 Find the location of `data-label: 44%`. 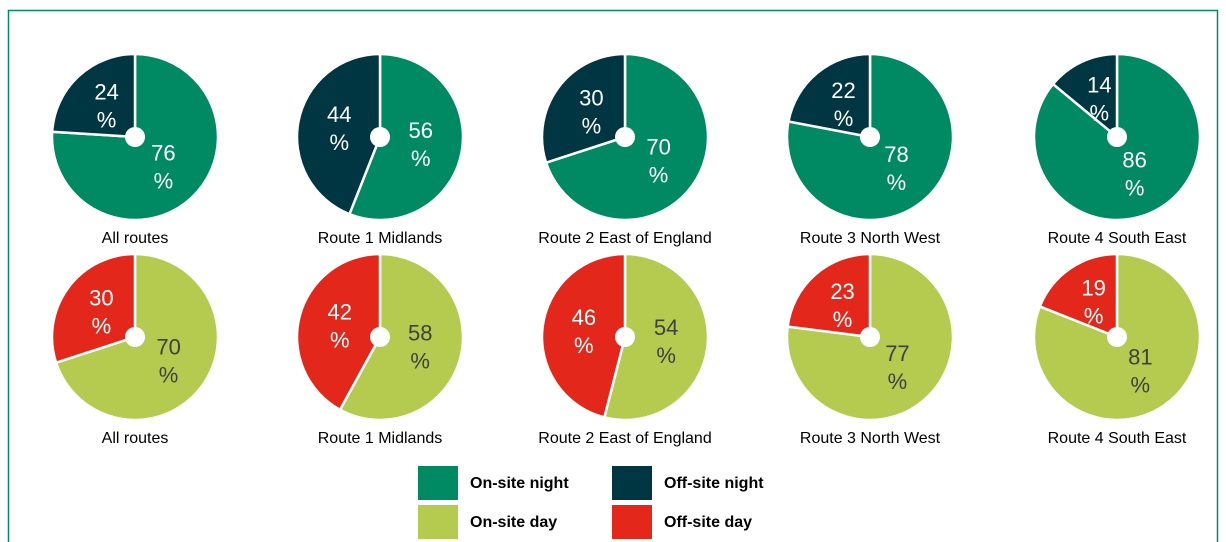

data-label: 44% is located at coordinates (339, 128).